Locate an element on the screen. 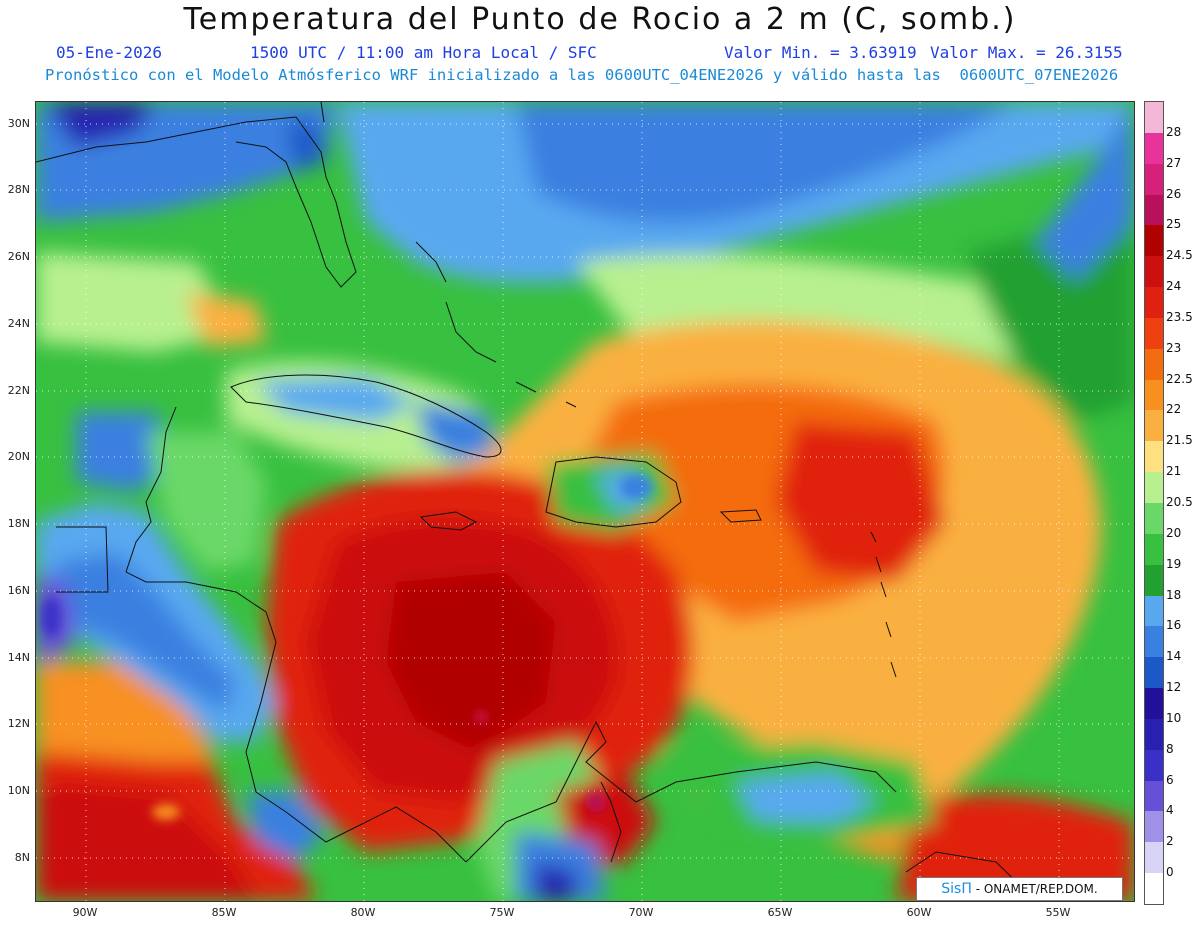 The height and width of the screenshot is (927, 1200). colorbar-label: 16 is located at coordinates (1174, 625).